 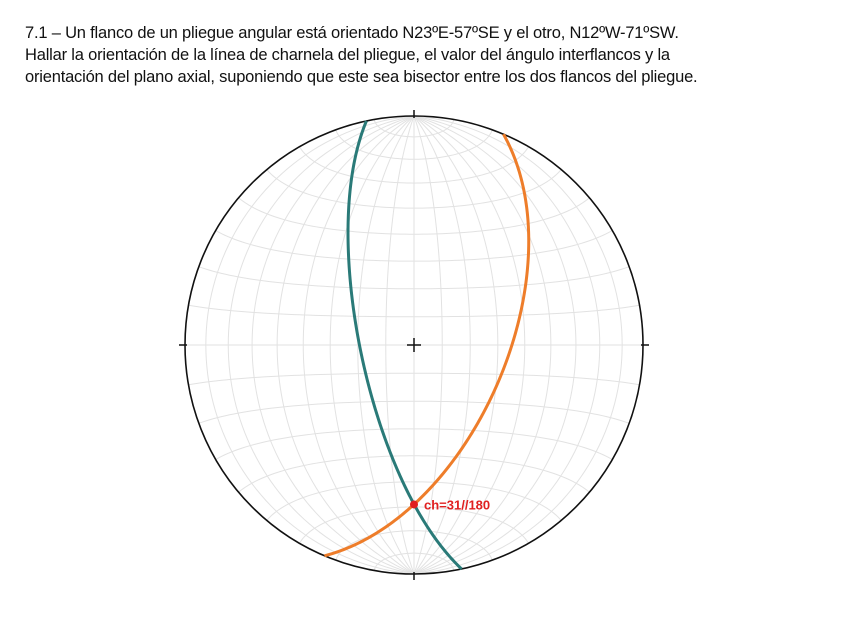 What do you see at coordinates (457, 504) in the screenshot?
I see `hinge-label: ch=31//180` at bounding box center [457, 504].